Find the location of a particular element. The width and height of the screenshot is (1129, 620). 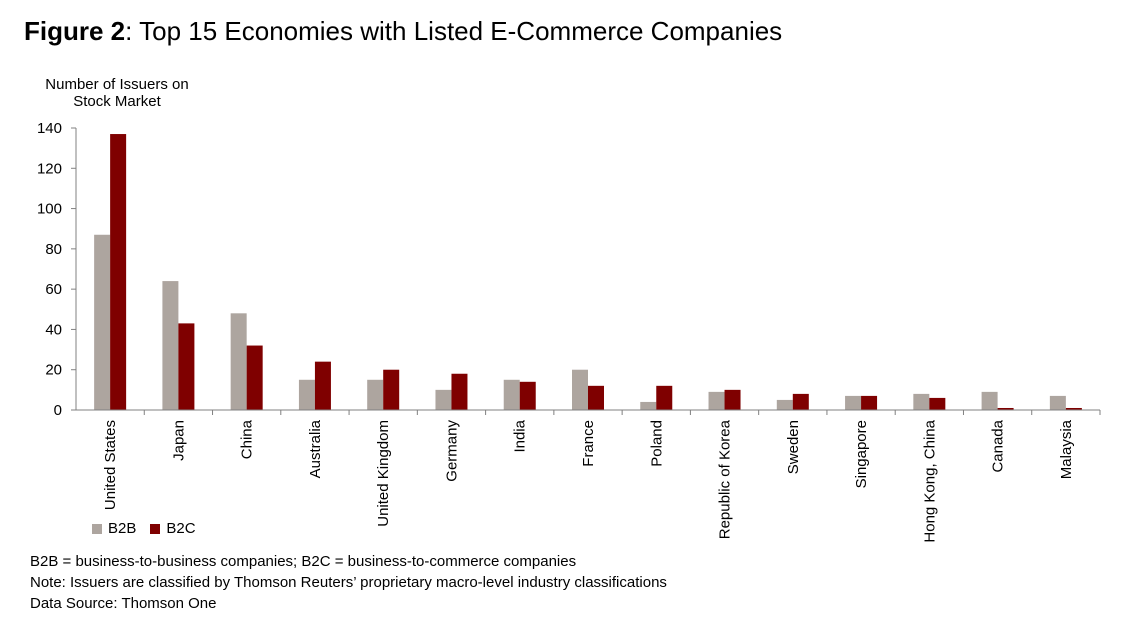

y-tick-label: 80 is located at coordinates (53, 249).